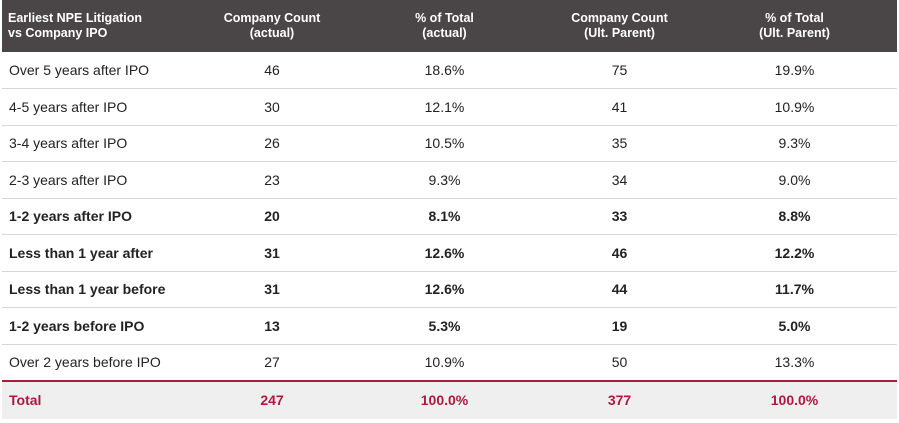 Image resolution: width=899 pixels, height=423 pixels. I want to click on row-label: Less than 1 year before, so click(102, 289).